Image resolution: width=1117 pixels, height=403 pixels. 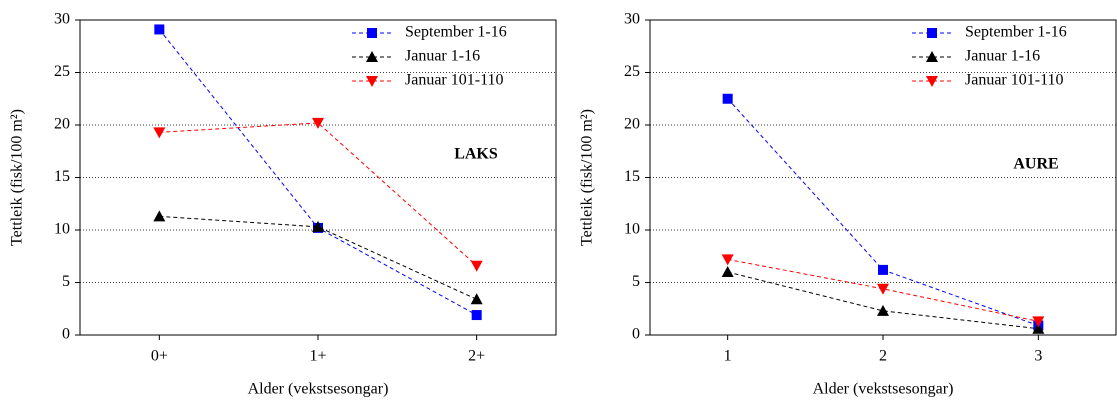 What do you see at coordinates (1035, 164) in the screenshot?
I see `annotation: AURE` at bounding box center [1035, 164].